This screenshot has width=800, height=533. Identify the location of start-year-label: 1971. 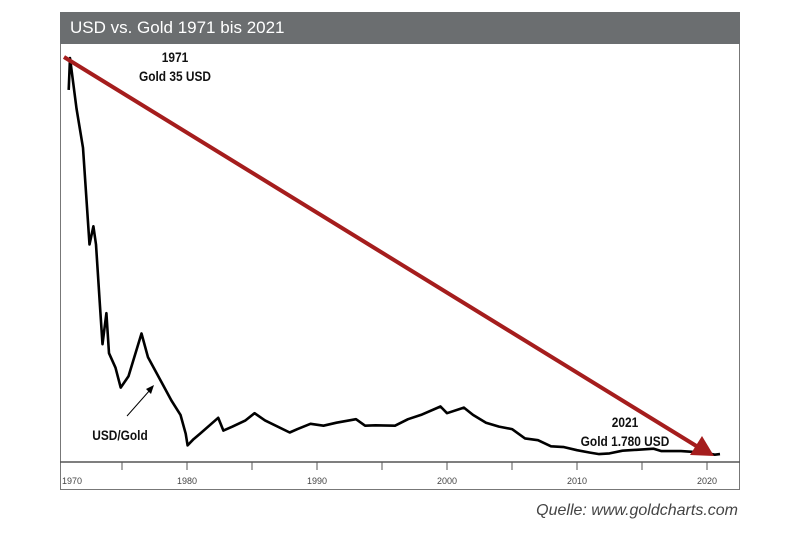
(175, 57).